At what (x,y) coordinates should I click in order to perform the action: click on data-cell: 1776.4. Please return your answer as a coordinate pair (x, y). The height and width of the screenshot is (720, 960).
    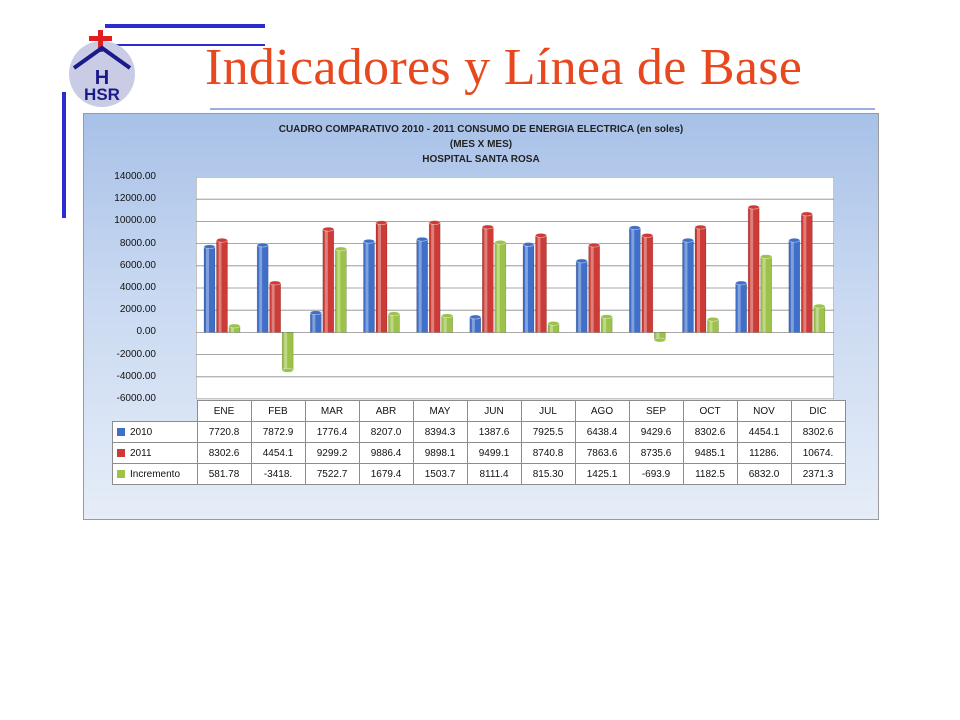
    Looking at the image, I should click on (332, 432).